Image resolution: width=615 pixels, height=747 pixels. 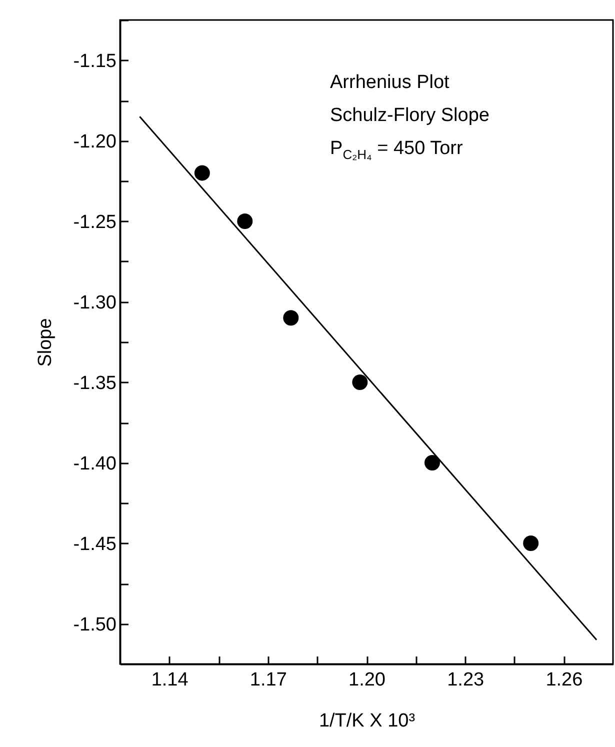 I want to click on x-tick-label: 1.20, so click(x=367, y=680).